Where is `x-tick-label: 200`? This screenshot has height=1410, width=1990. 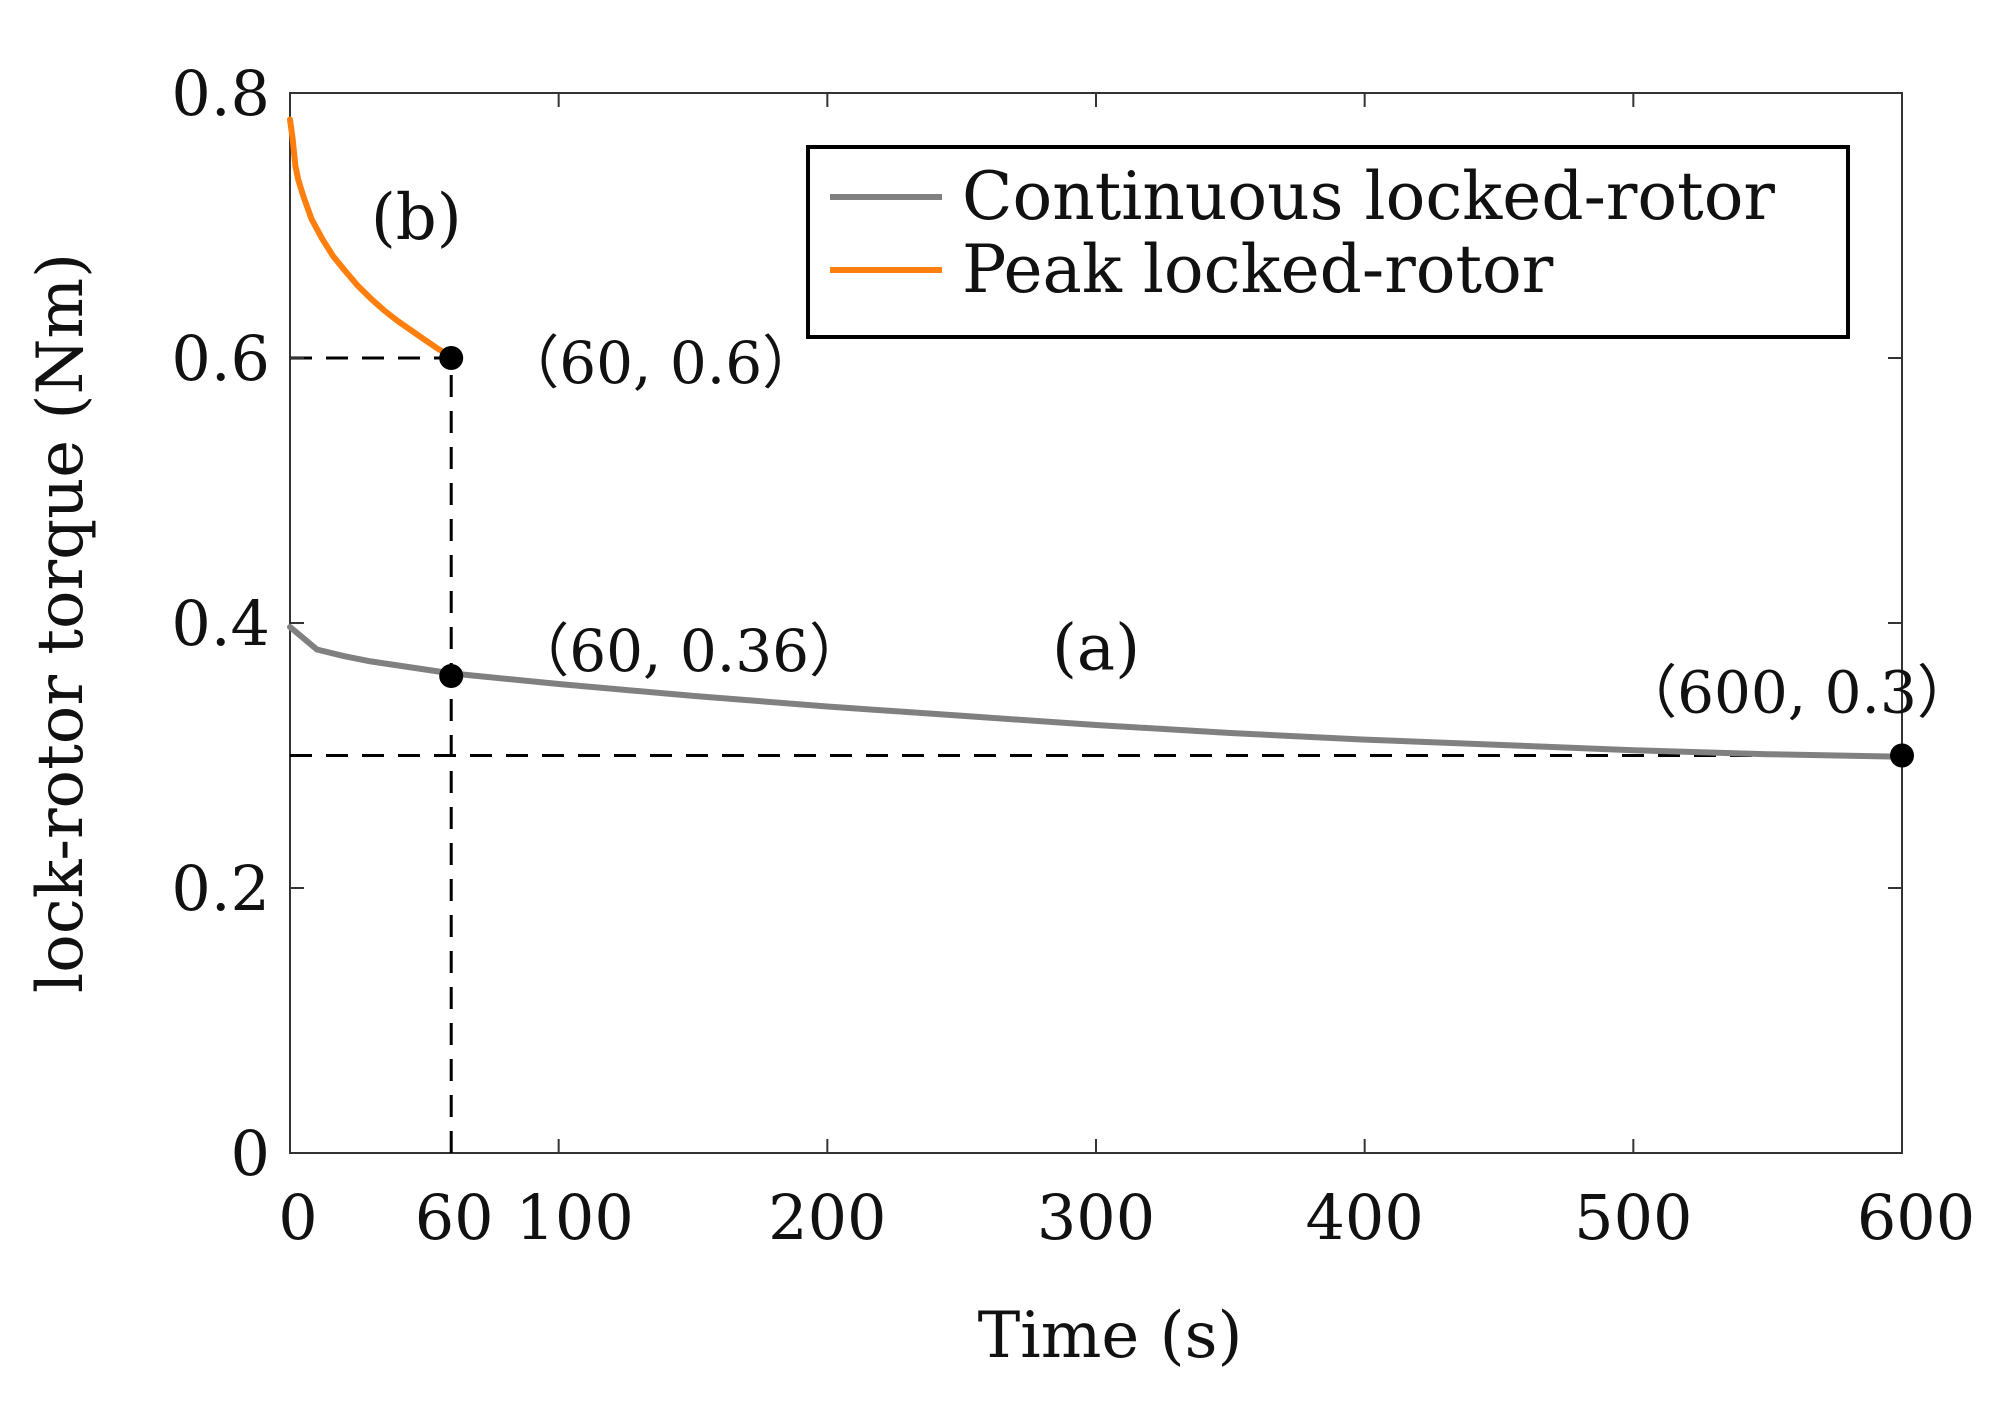 x-tick-label: 200 is located at coordinates (827, 1217).